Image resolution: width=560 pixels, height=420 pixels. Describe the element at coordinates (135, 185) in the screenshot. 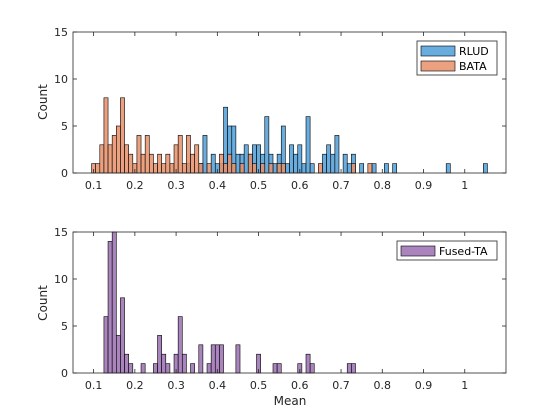

I see `top-x-tick-label-1: 0.2` at that location.